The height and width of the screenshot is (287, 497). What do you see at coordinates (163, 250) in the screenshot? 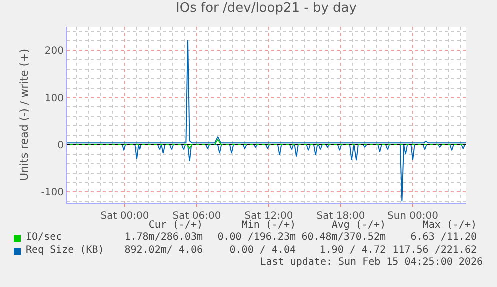
I see `text: 892.02m/ 4.06` at bounding box center [163, 250].